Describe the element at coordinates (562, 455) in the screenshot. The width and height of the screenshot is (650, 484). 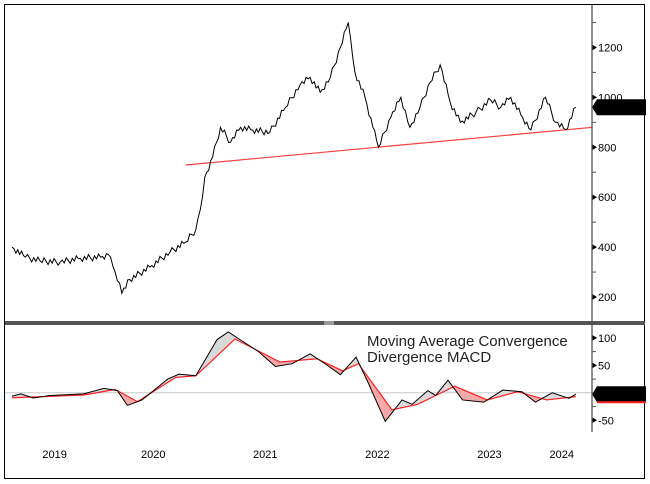
I see `x-tick-label: 2024` at that location.